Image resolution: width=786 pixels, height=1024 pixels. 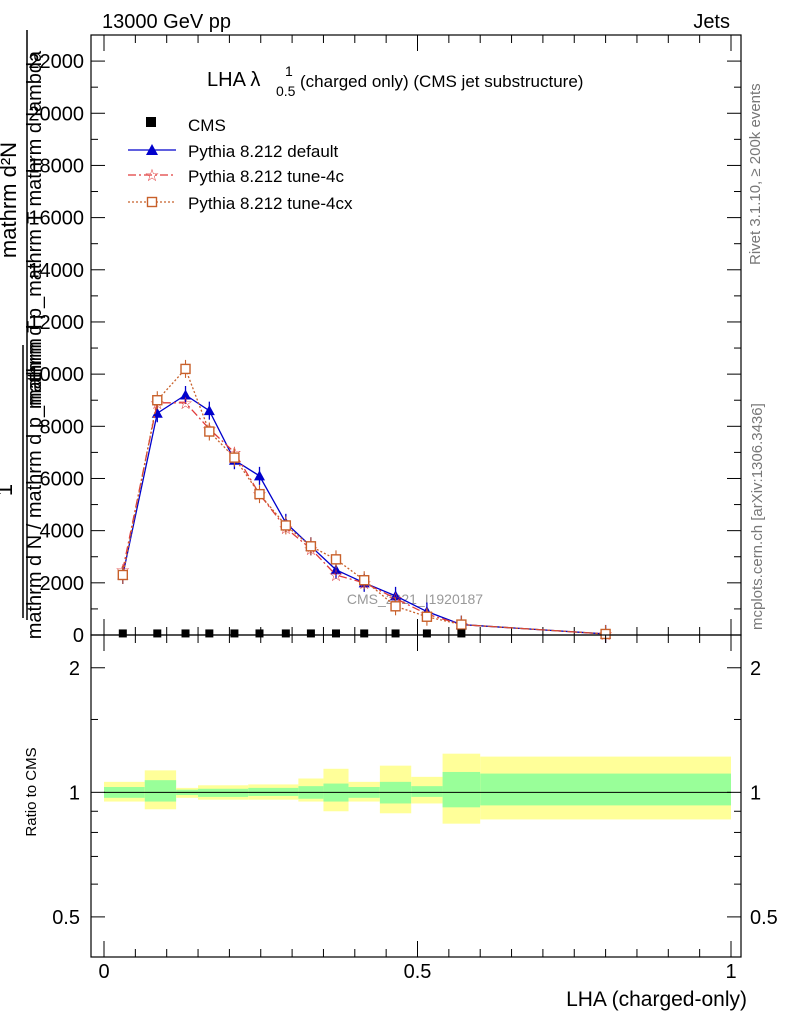 What do you see at coordinates (755, 669) in the screenshot?
I see `ratio-ytick-label-right: 2` at bounding box center [755, 669].